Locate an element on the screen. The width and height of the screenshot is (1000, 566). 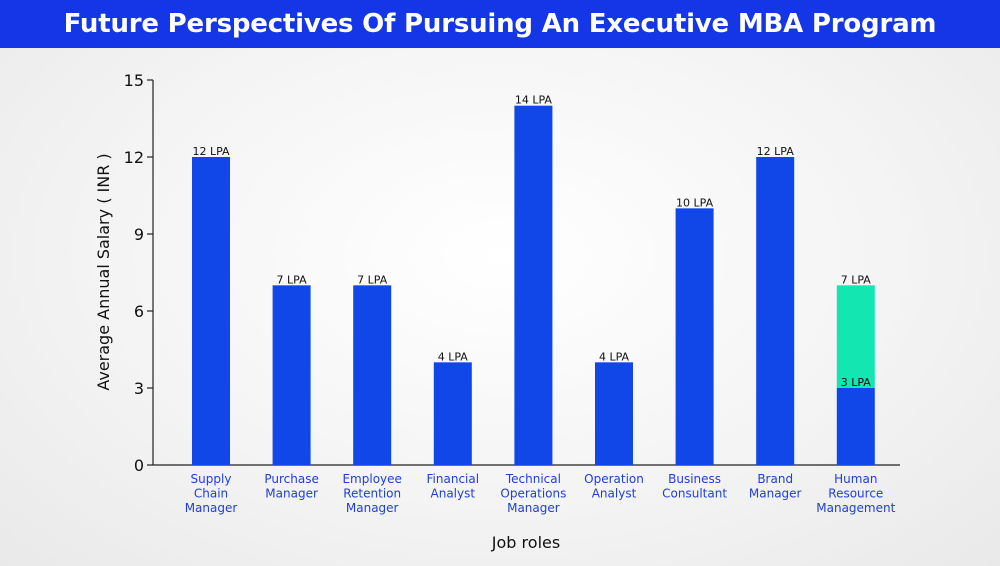
category-label: Brand Manager is located at coordinates (775, 486).